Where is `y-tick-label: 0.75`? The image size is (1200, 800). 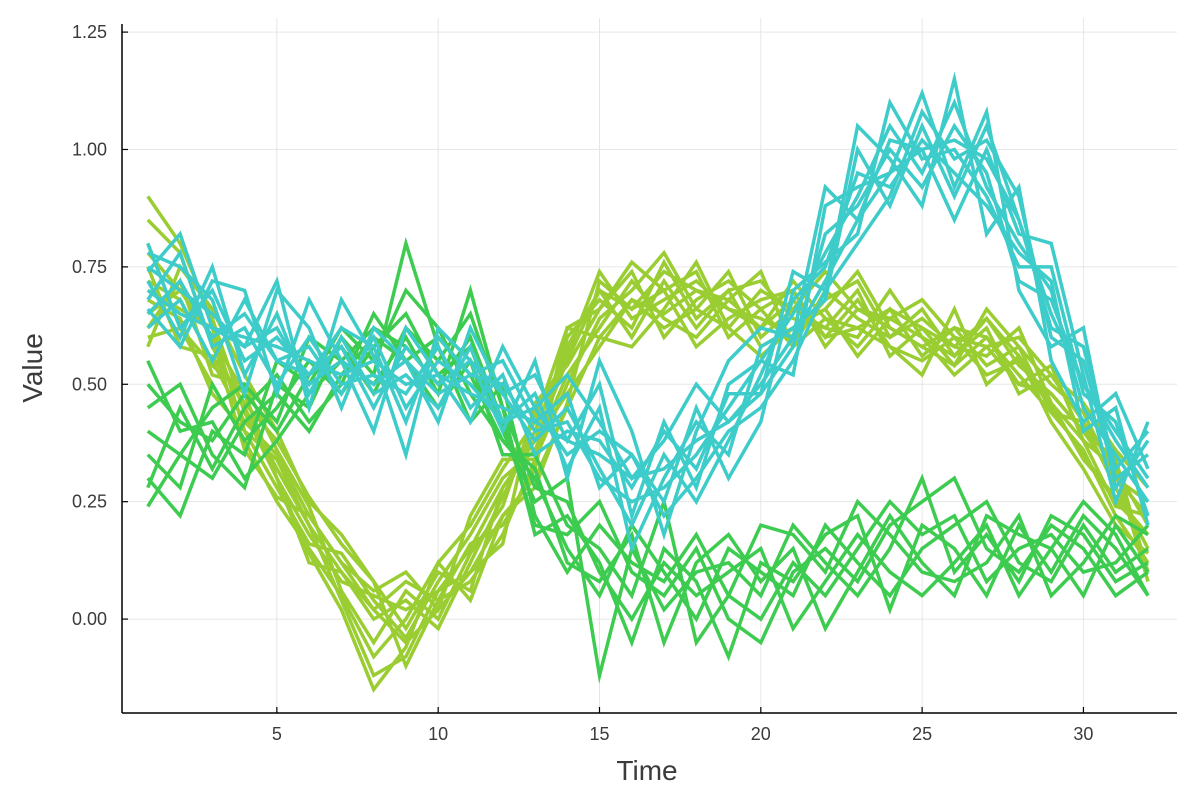
y-tick-label: 0.75 is located at coordinates (89, 267).